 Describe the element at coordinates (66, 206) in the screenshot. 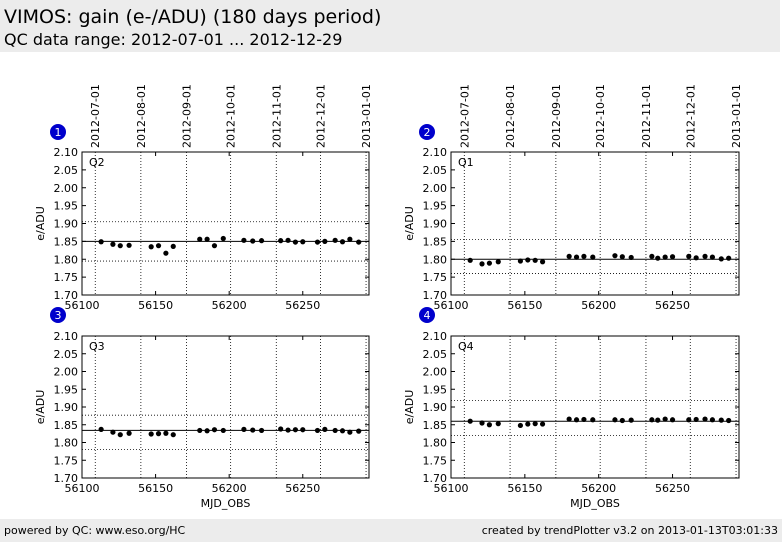

I see `y-tick-label: 1.95` at that location.